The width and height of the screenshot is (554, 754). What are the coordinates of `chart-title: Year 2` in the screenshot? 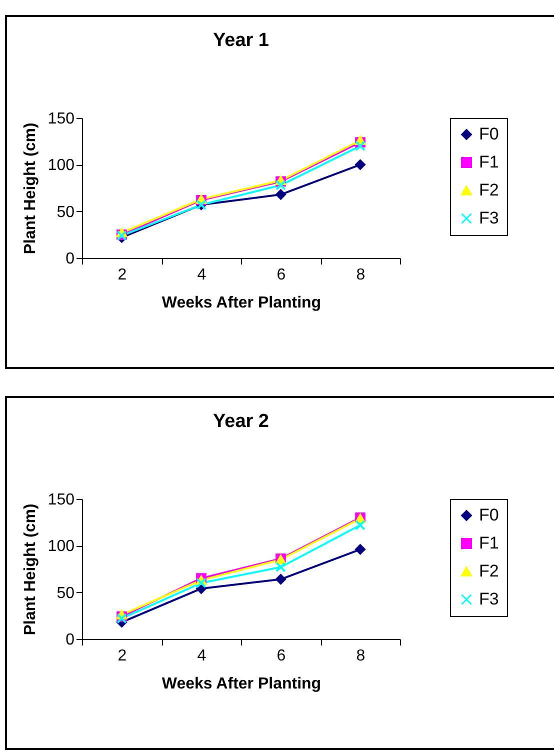 It's located at (241, 421).